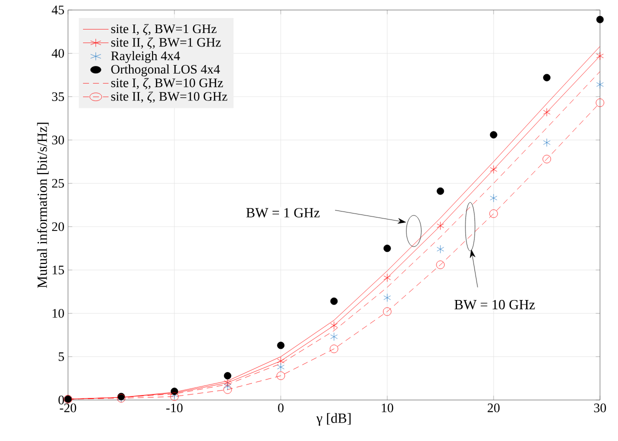 This screenshot has width=618, height=441. What do you see at coordinates (167, 84) in the screenshot?
I see `legend-label: site I, ζ, BW=10 GHz` at bounding box center [167, 84].